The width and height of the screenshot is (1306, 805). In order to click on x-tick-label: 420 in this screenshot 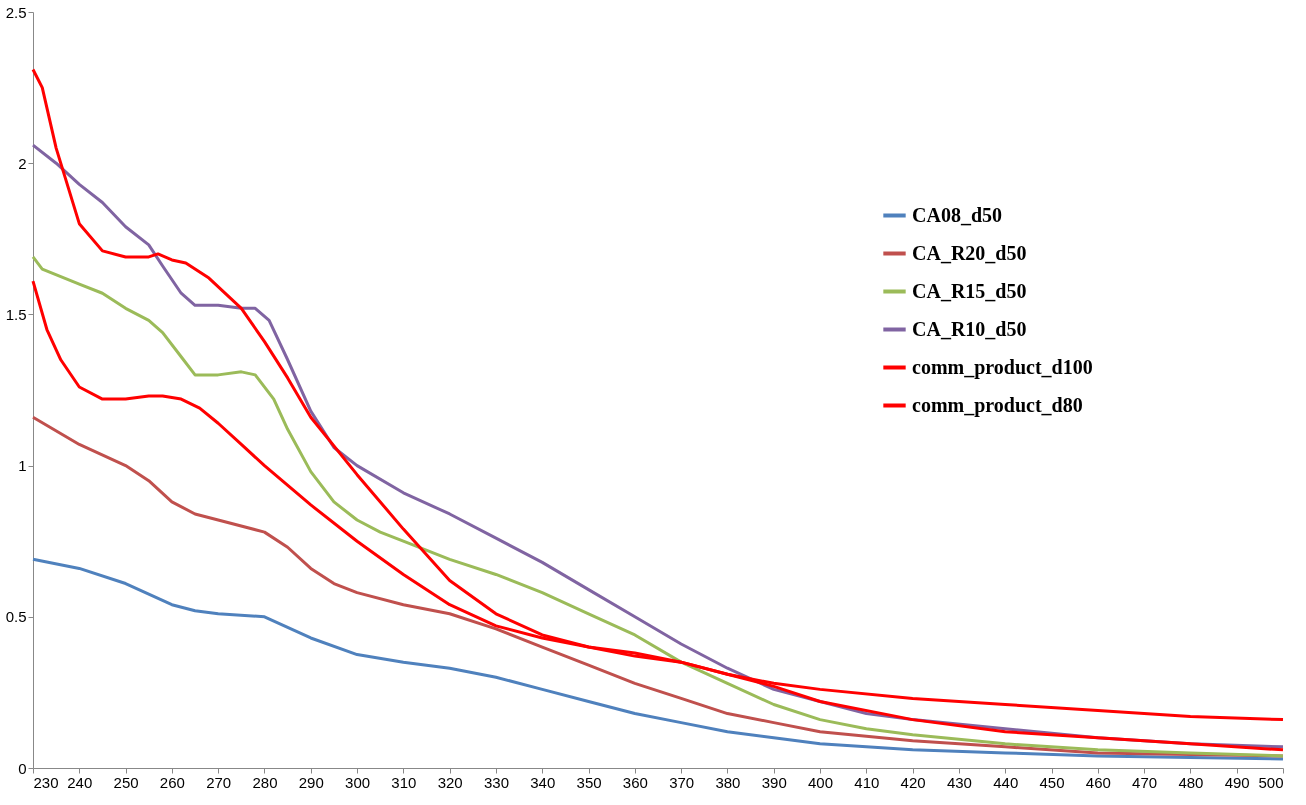, I will do `click(913, 782)`.